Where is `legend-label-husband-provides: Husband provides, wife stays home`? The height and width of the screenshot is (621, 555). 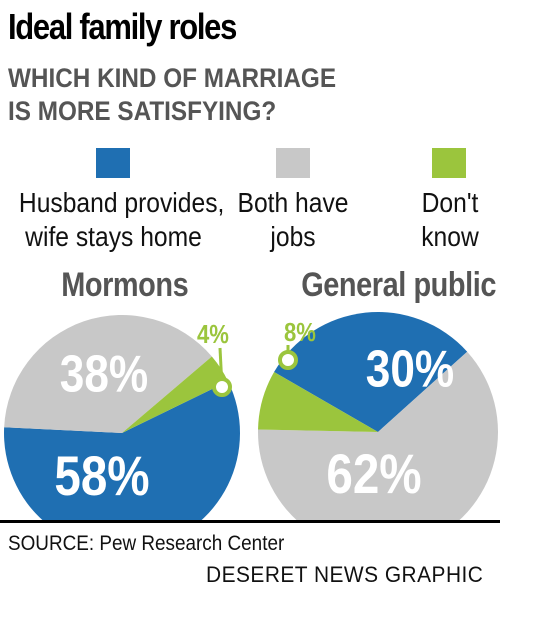 legend-label-husband-provides: Husband provides, wife stays home is located at coordinates (121, 220).